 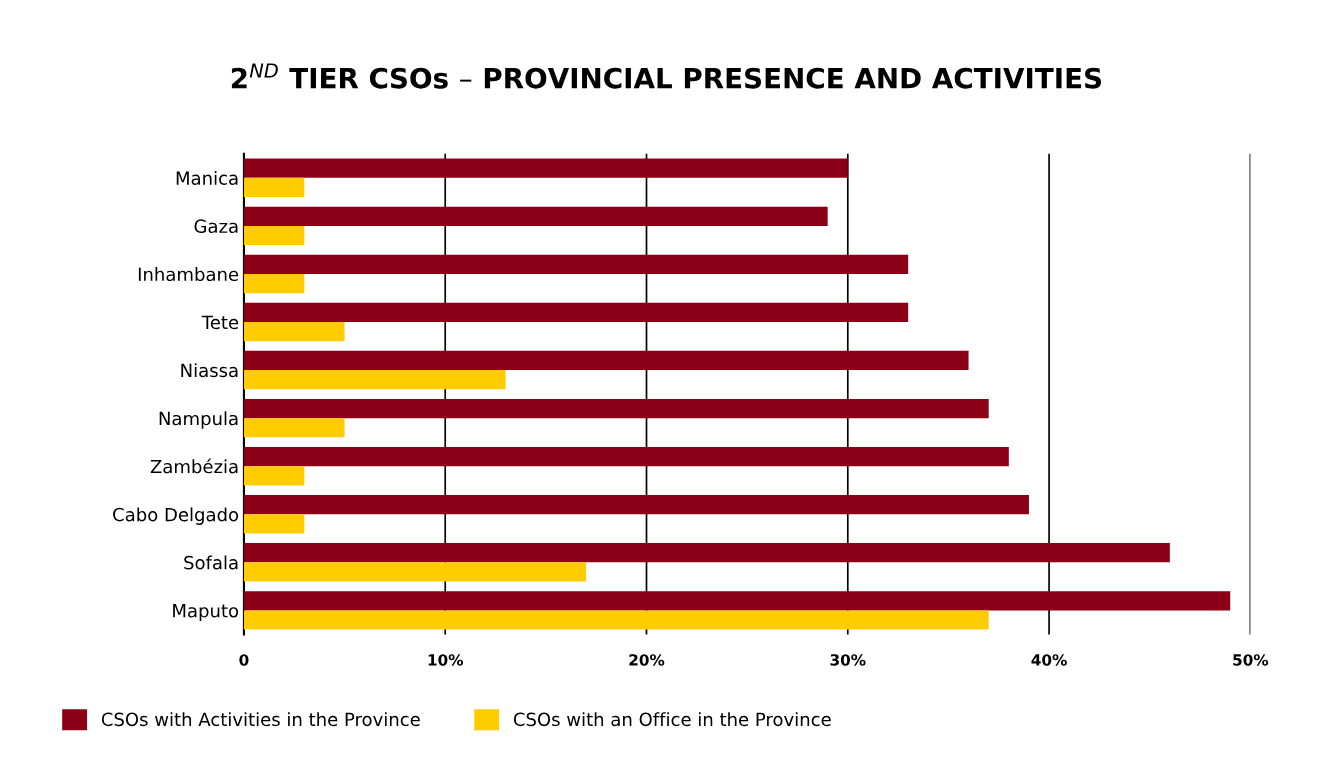 I want to click on y-tick-label: Maputo, so click(x=206, y=613).